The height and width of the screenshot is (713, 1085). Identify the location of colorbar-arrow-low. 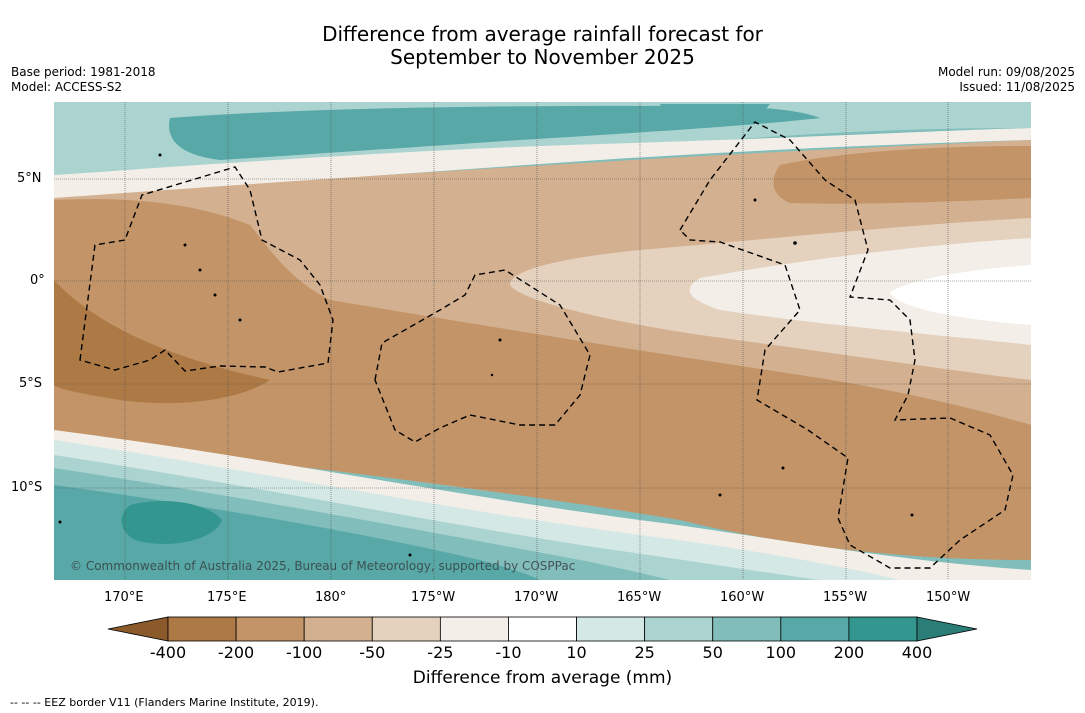
(138, 629).